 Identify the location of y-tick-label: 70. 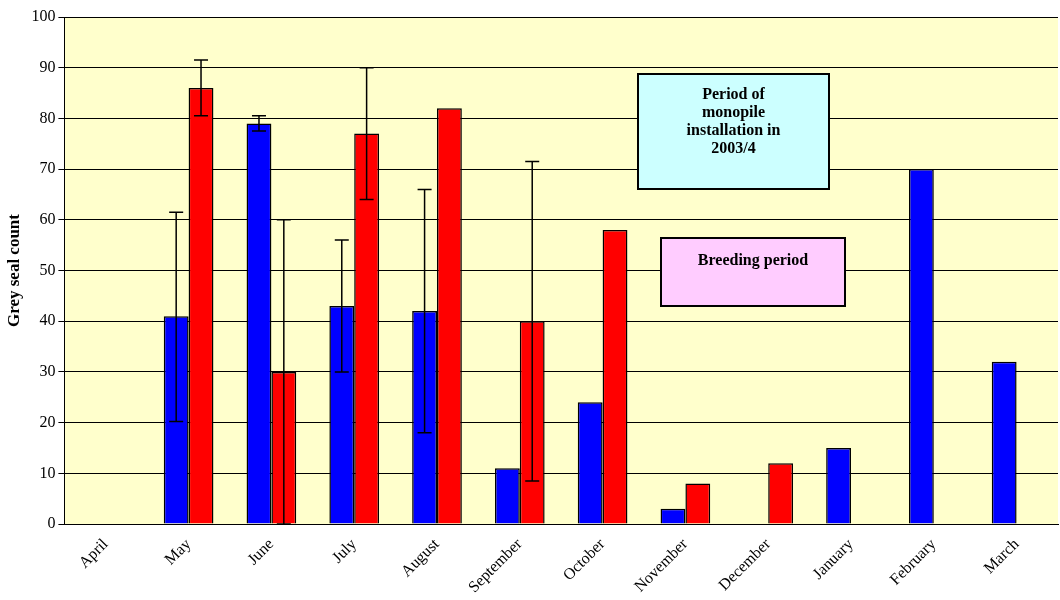
(47, 168).